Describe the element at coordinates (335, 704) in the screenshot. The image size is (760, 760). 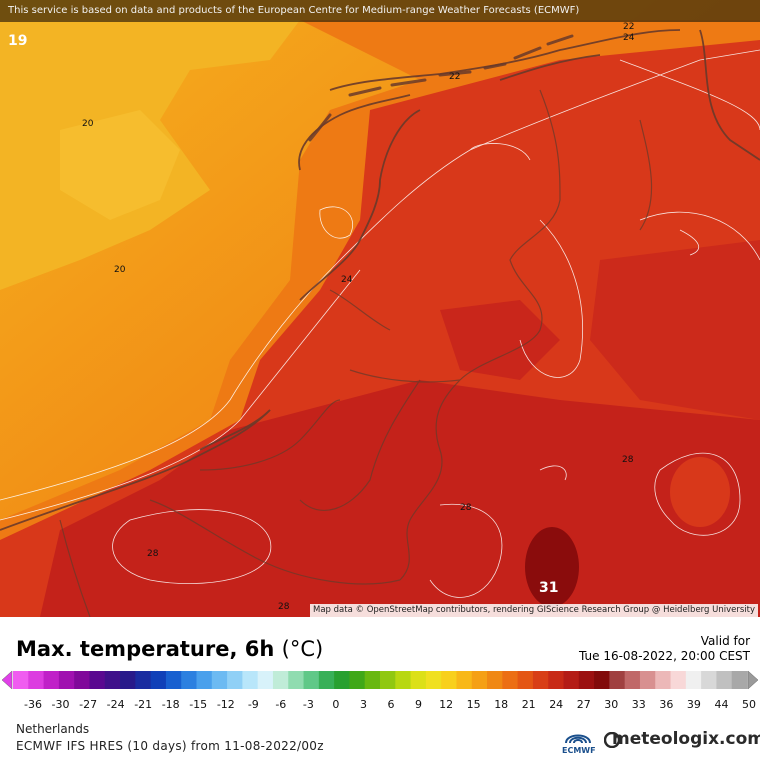
I see `scale-tick-label: 0` at that location.